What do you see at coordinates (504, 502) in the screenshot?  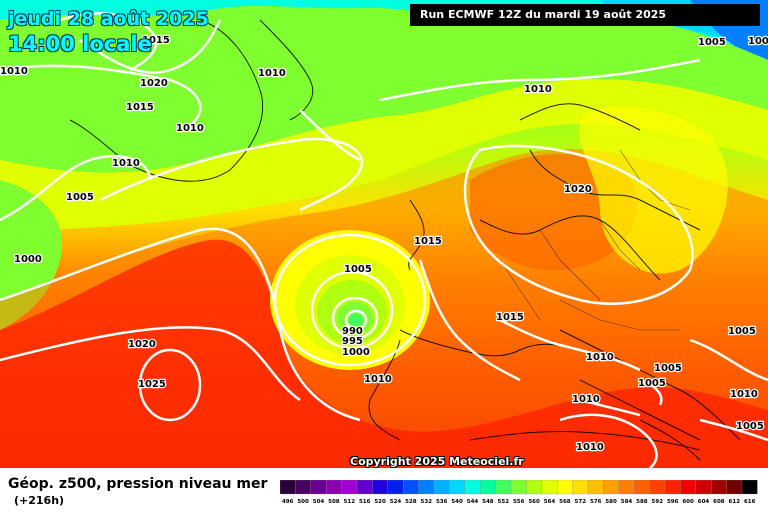 I see `scale-label: 552` at bounding box center [504, 502].